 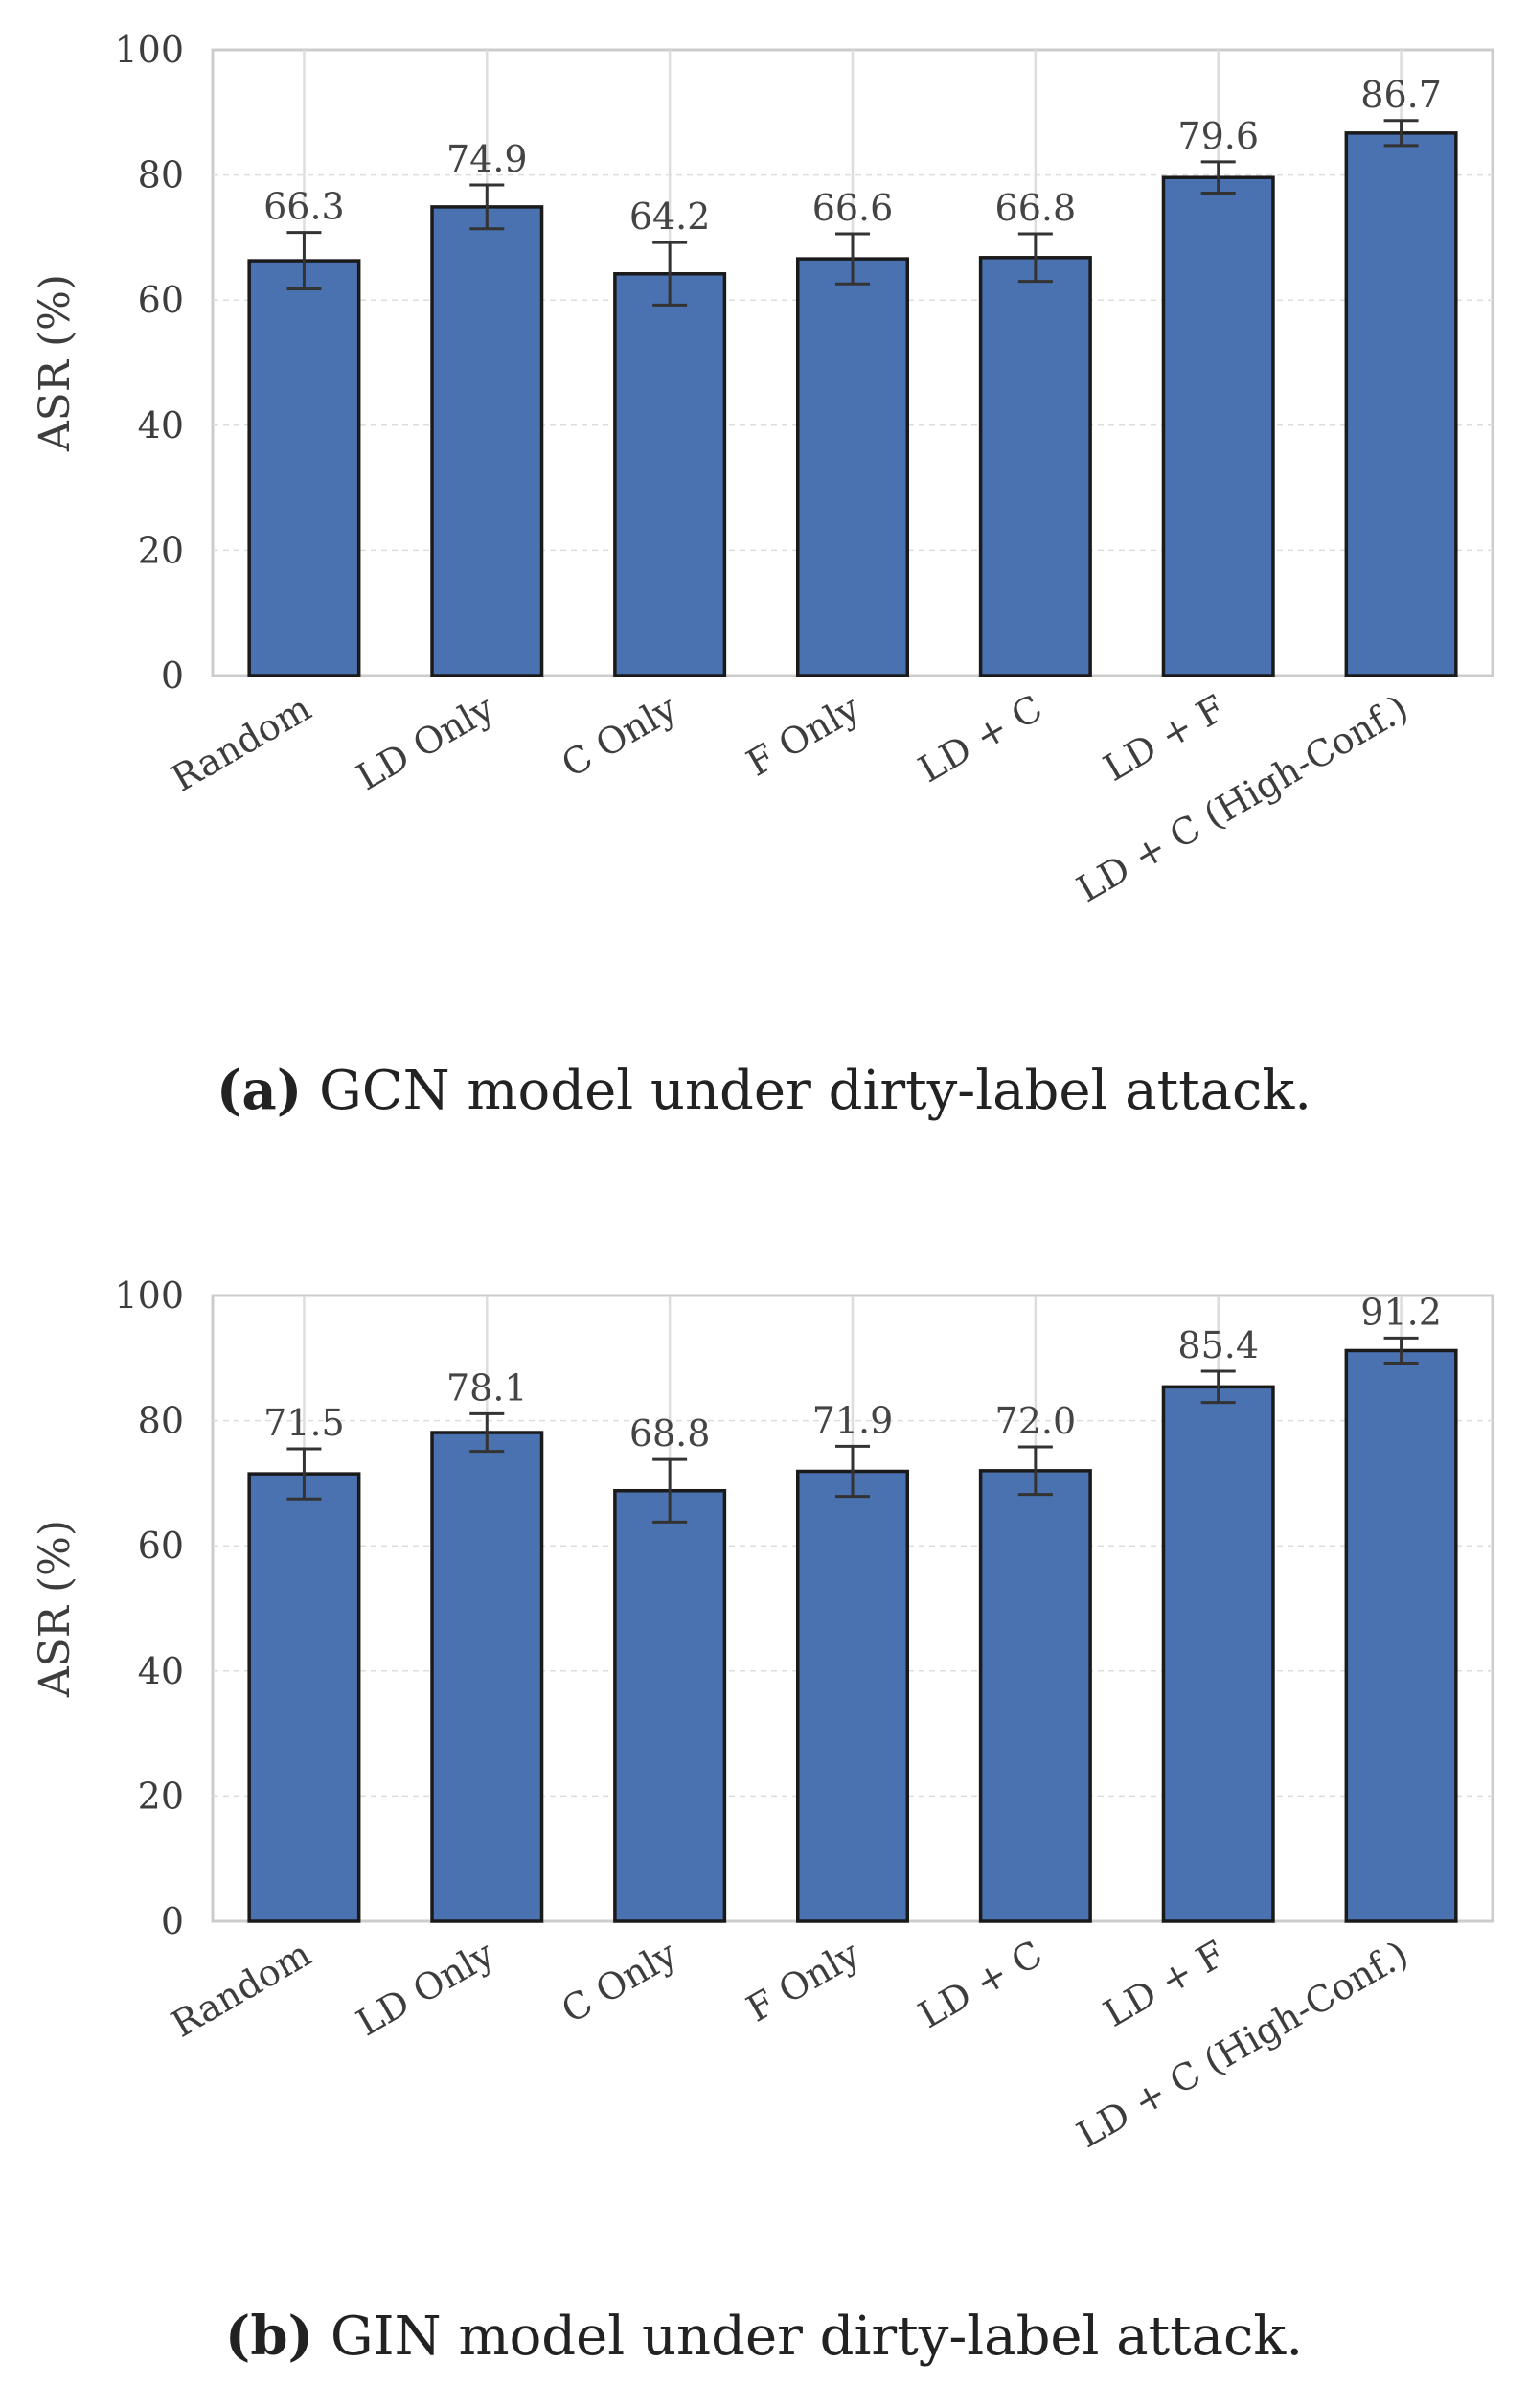 I want to click on value-label: 91.2, so click(x=1401, y=1312).